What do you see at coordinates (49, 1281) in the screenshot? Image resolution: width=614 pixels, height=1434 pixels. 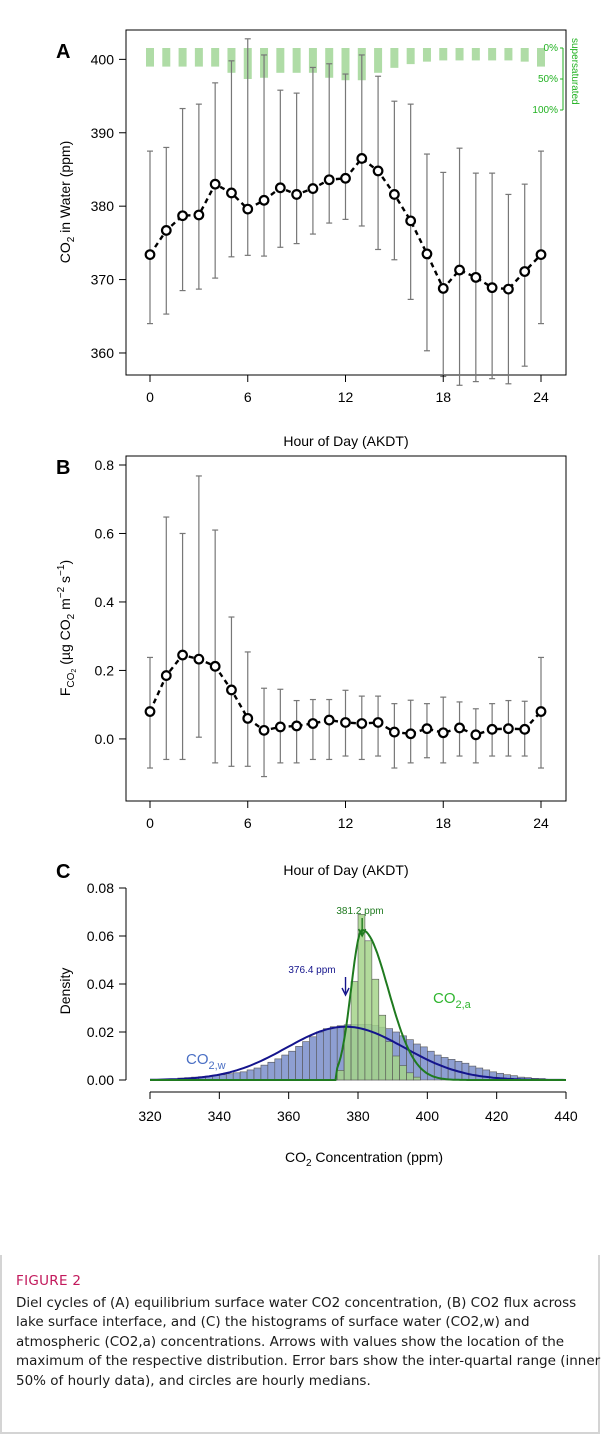 I see `caption-title: FIGURE 2` at bounding box center [49, 1281].